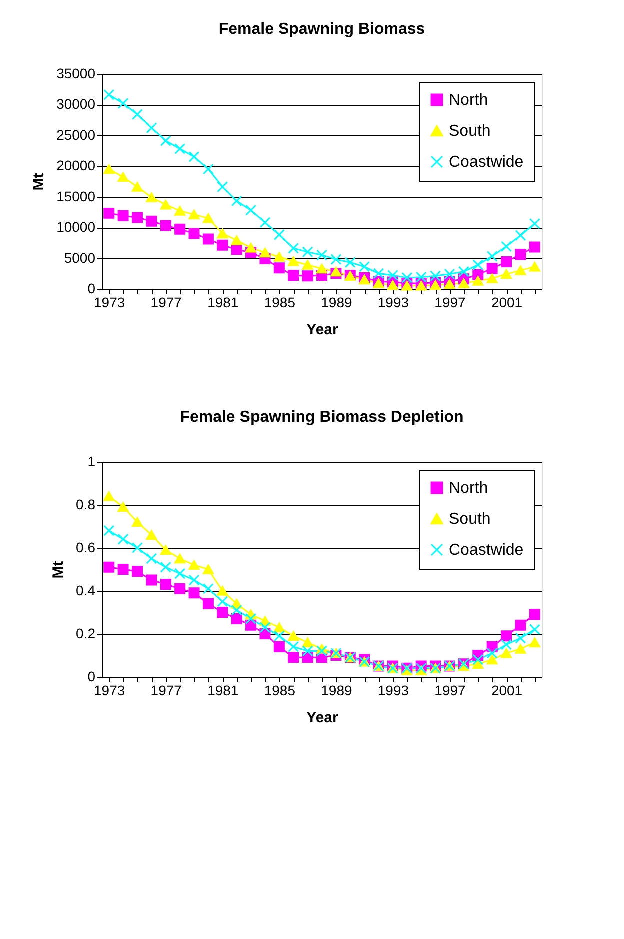  What do you see at coordinates (322, 417) in the screenshot?
I see `chart-title: Female Spawning Biomass Depletion` at bounding box center [322, 417].